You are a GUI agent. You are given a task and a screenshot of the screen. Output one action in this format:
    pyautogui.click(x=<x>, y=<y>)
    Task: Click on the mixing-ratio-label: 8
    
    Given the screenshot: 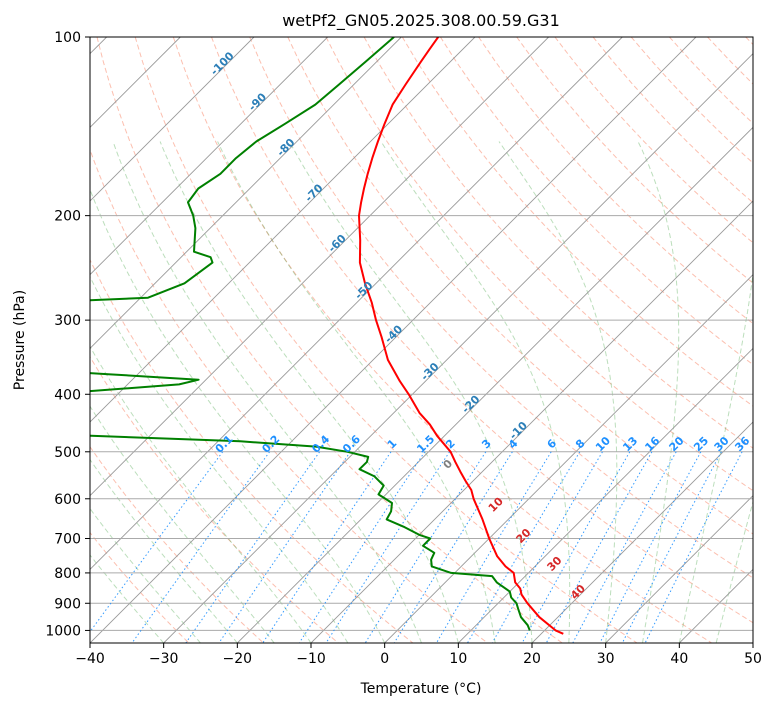 What is the action you would take?
    pyautogui.click(x=580, y=444)
    